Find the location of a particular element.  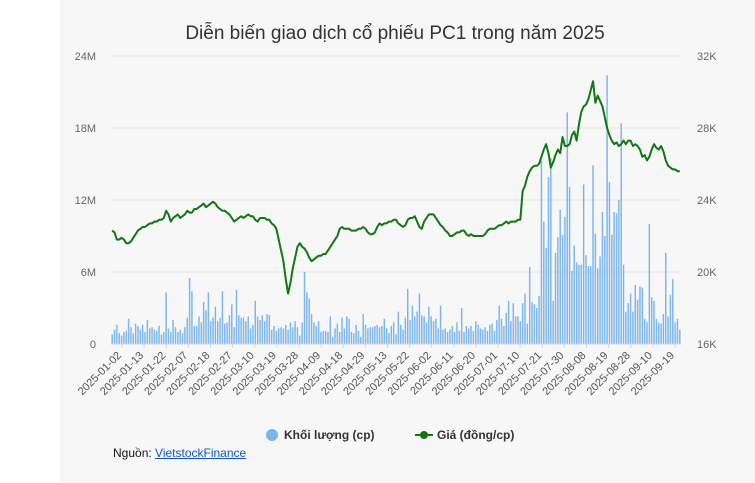

right-axis-ticks: 16K 20K 24K 28K 32K is located at coordinates (707, 201).